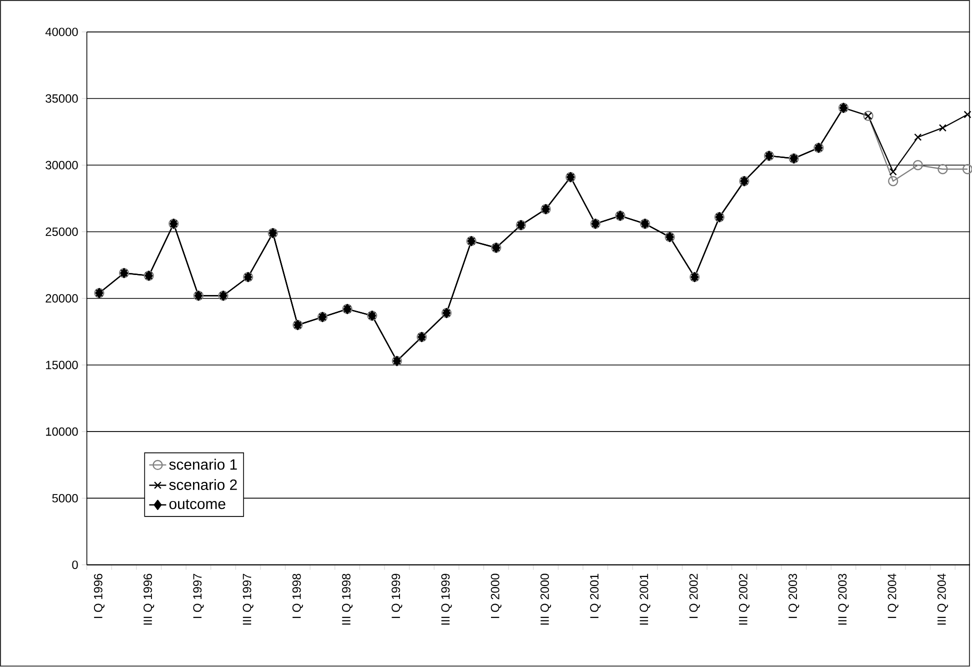  I want to click on legend-label: scenario 2, so click(203, 484).